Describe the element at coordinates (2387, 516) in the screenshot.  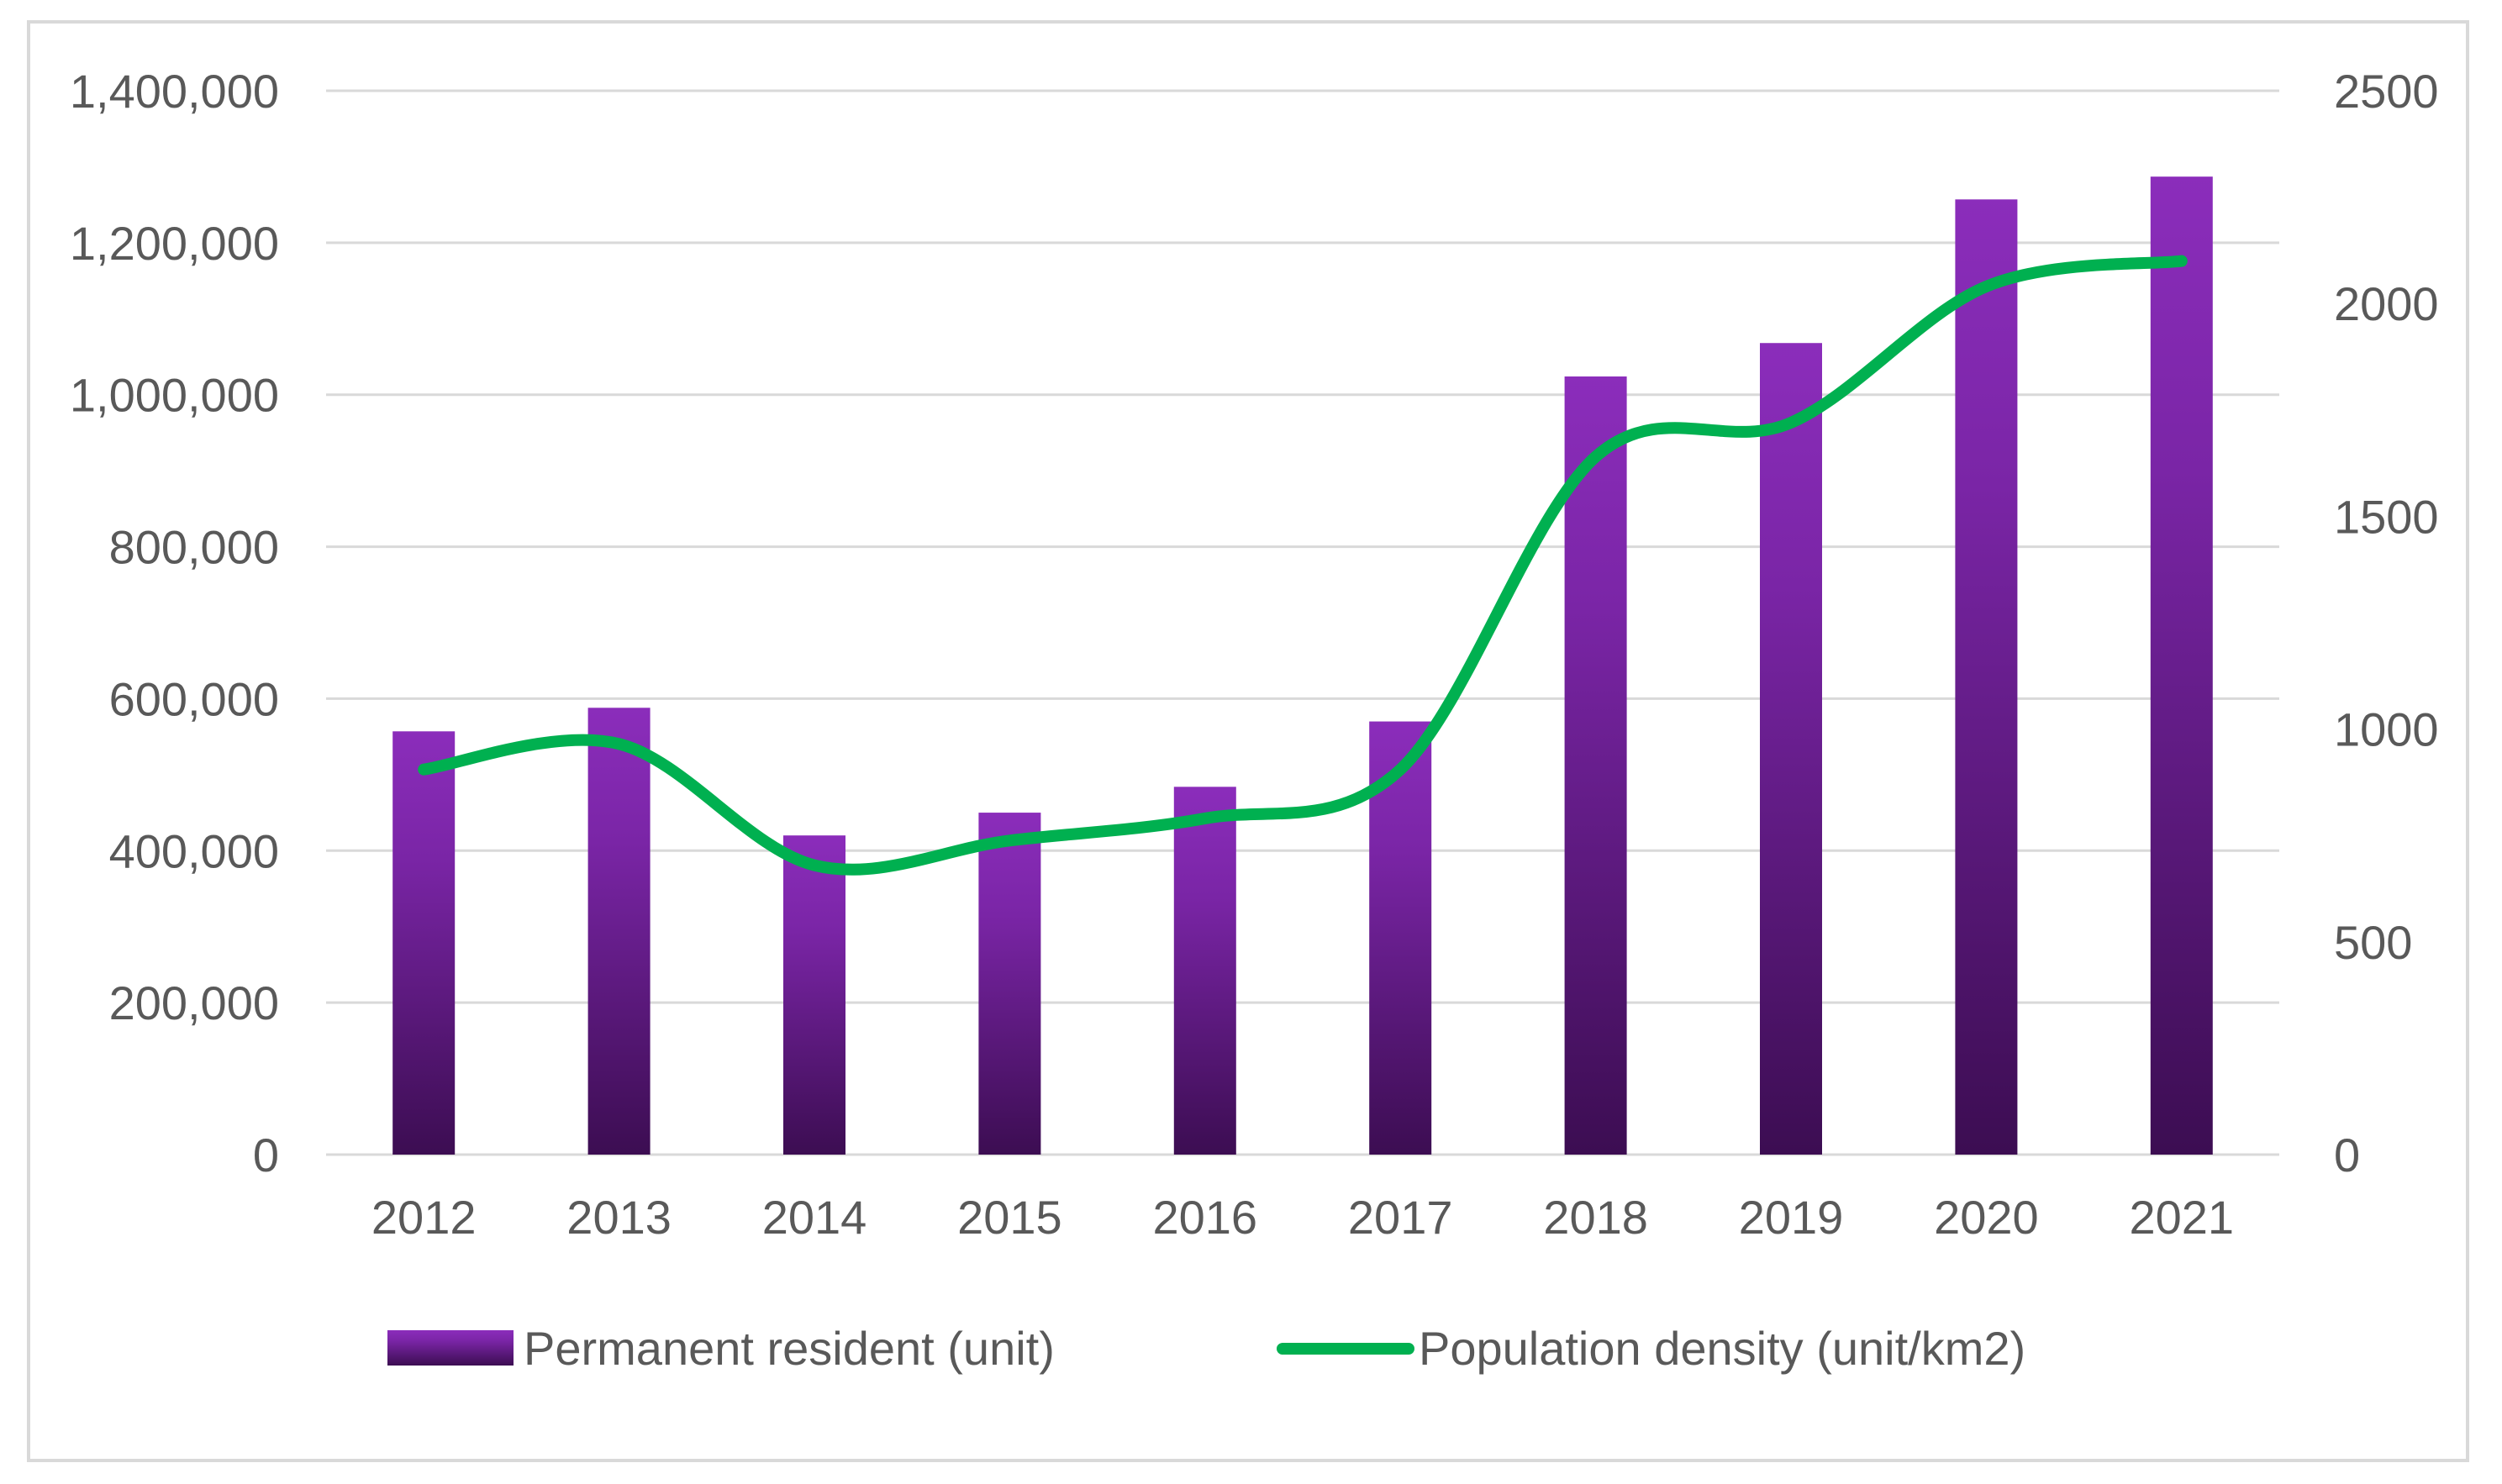
I see `right-tick-label: 1500` at that location.